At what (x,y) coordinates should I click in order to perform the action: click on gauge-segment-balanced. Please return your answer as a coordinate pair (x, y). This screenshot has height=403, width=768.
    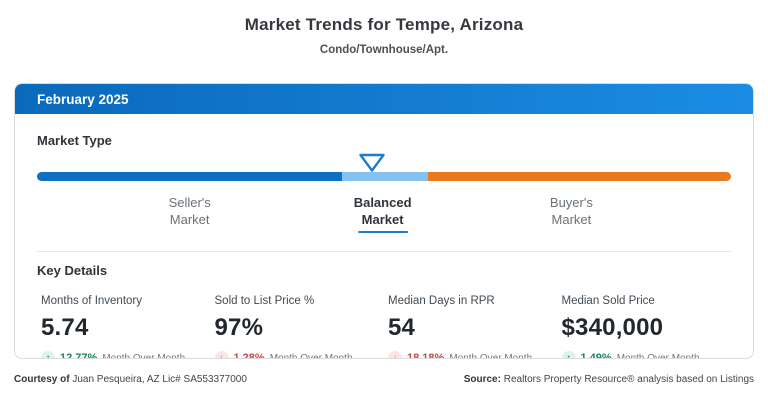
    Looking at the image, I should click on (384, 176).